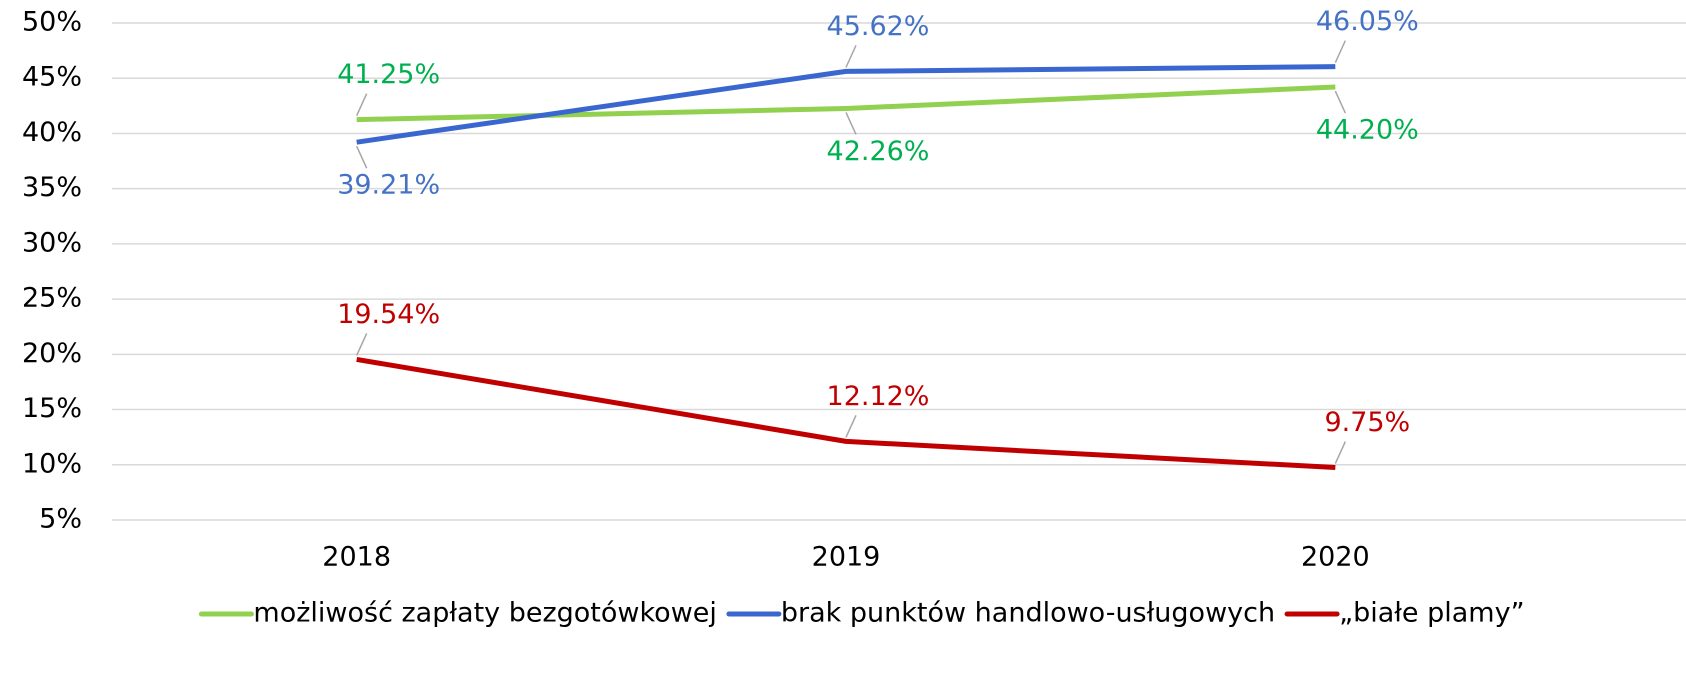 The width and height of the screenshot is (1686, 681). I want to click on y-tick-label: 15%, so click(52, 408).